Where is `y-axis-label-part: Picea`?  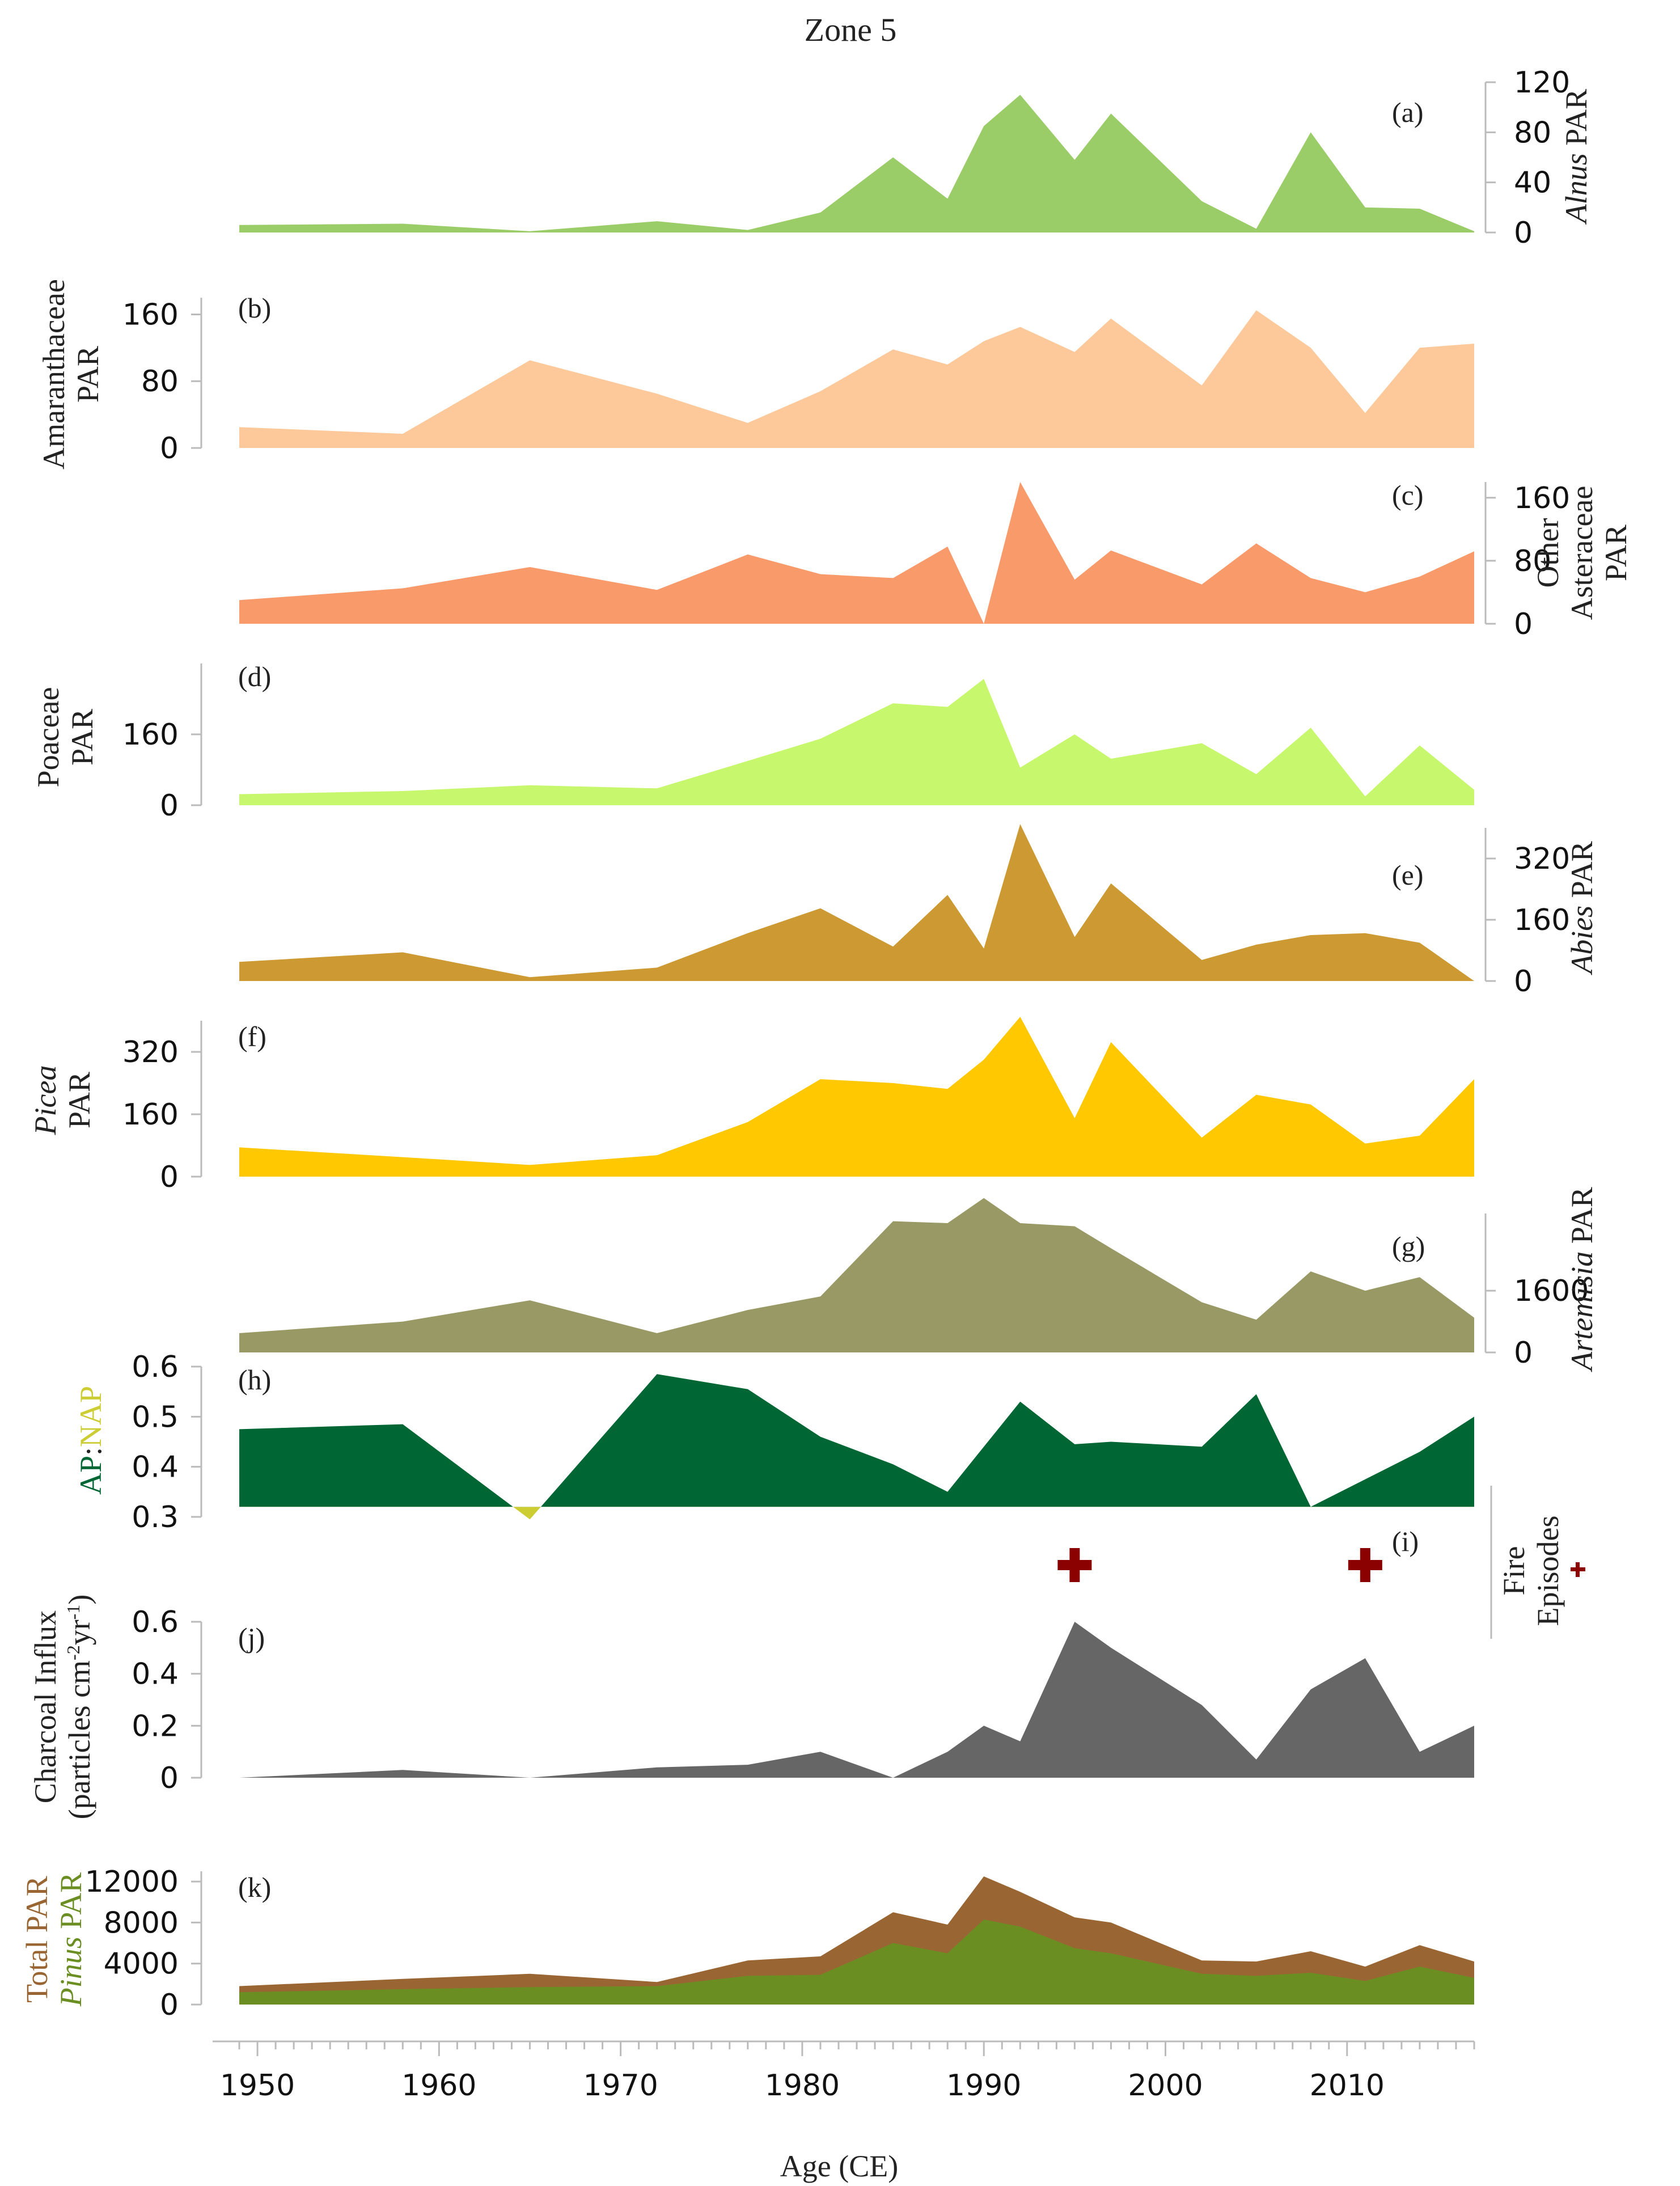 y-axis-label-part: Picea is located at coordinates (45, 1100).